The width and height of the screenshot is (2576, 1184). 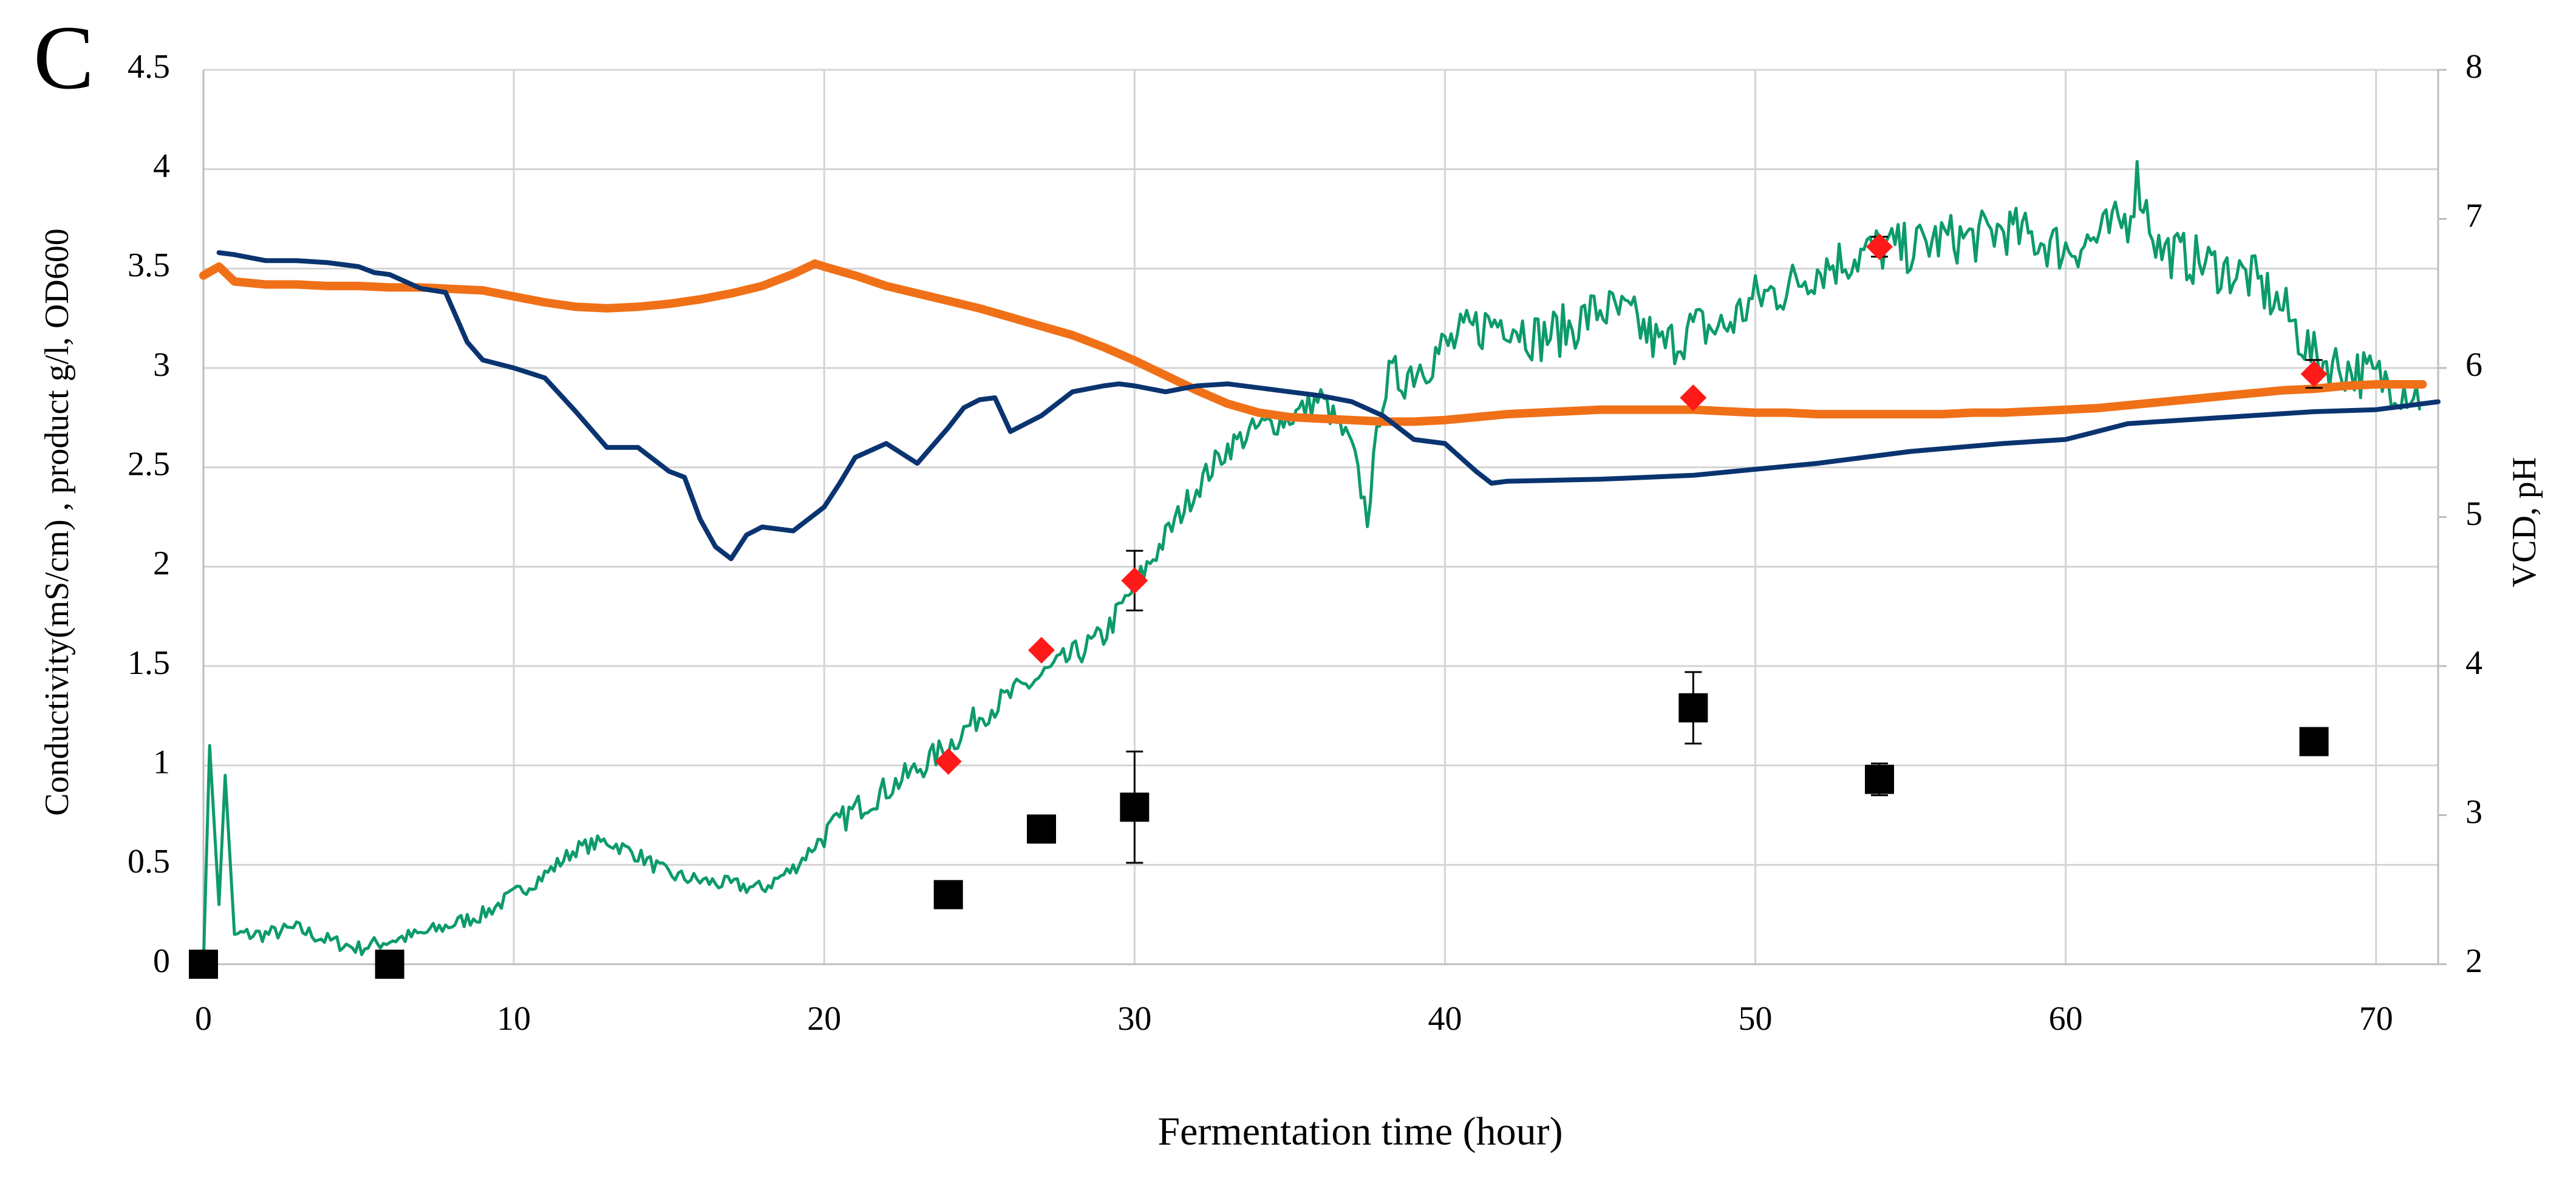 I want to click on y-right-tick-label: 4, so click(x=2473, y=663).